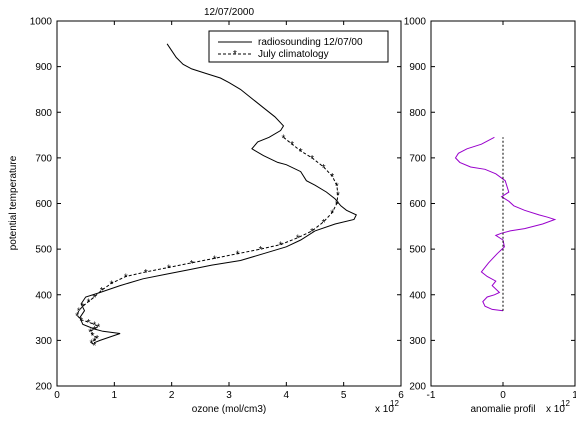 The width and height of the screenshot is (576, 432). I want to click on legend-star-marker: *, so click(235, 54).